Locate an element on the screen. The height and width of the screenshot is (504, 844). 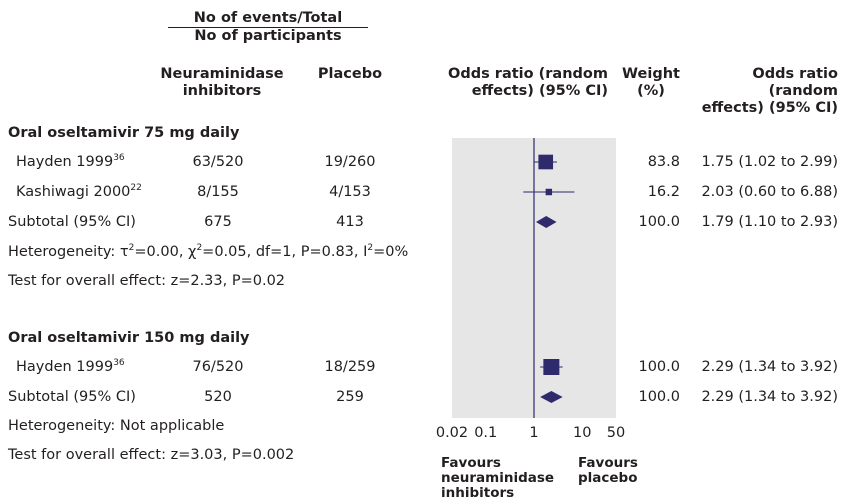
favours-left-line2: neuraminidase is located at coordinates (498, 478).